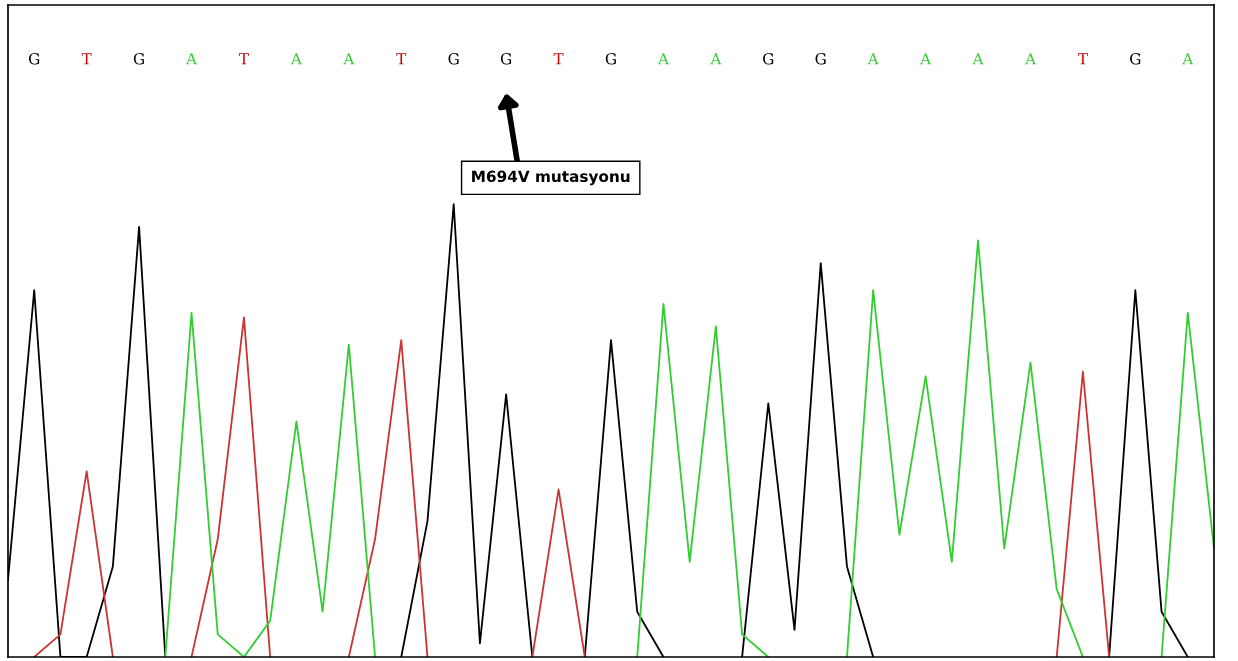 This screenshot has width=1238, height=661. What do you see at coordinates (551, 178) in the screenshot?
I see `text: M694V mutasyonu` at bounding box center [551, 178].